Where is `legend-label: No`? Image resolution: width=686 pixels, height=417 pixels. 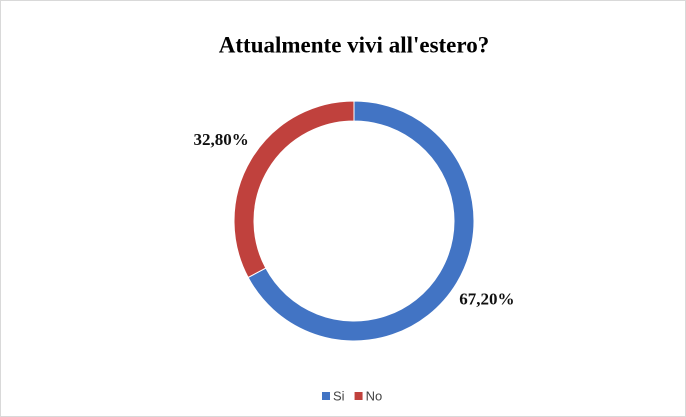
legend-label: No is located at coordinates (374, 395).